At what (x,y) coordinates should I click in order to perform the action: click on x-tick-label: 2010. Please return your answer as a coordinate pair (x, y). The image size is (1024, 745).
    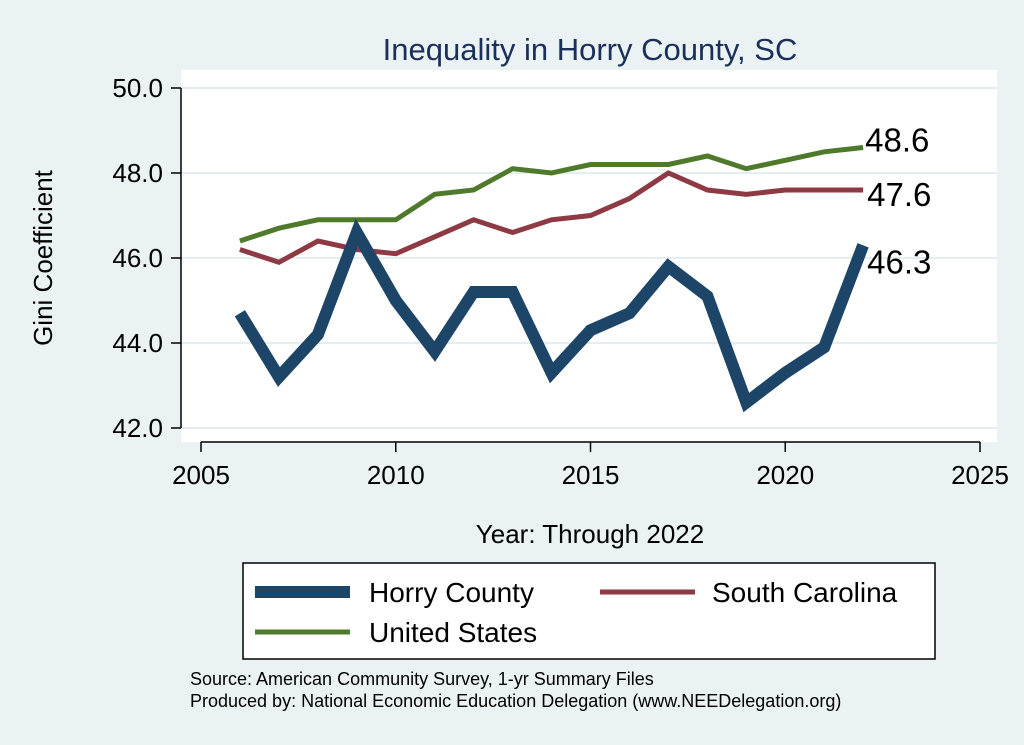
    Looking at the image, I should click on (396, 475).